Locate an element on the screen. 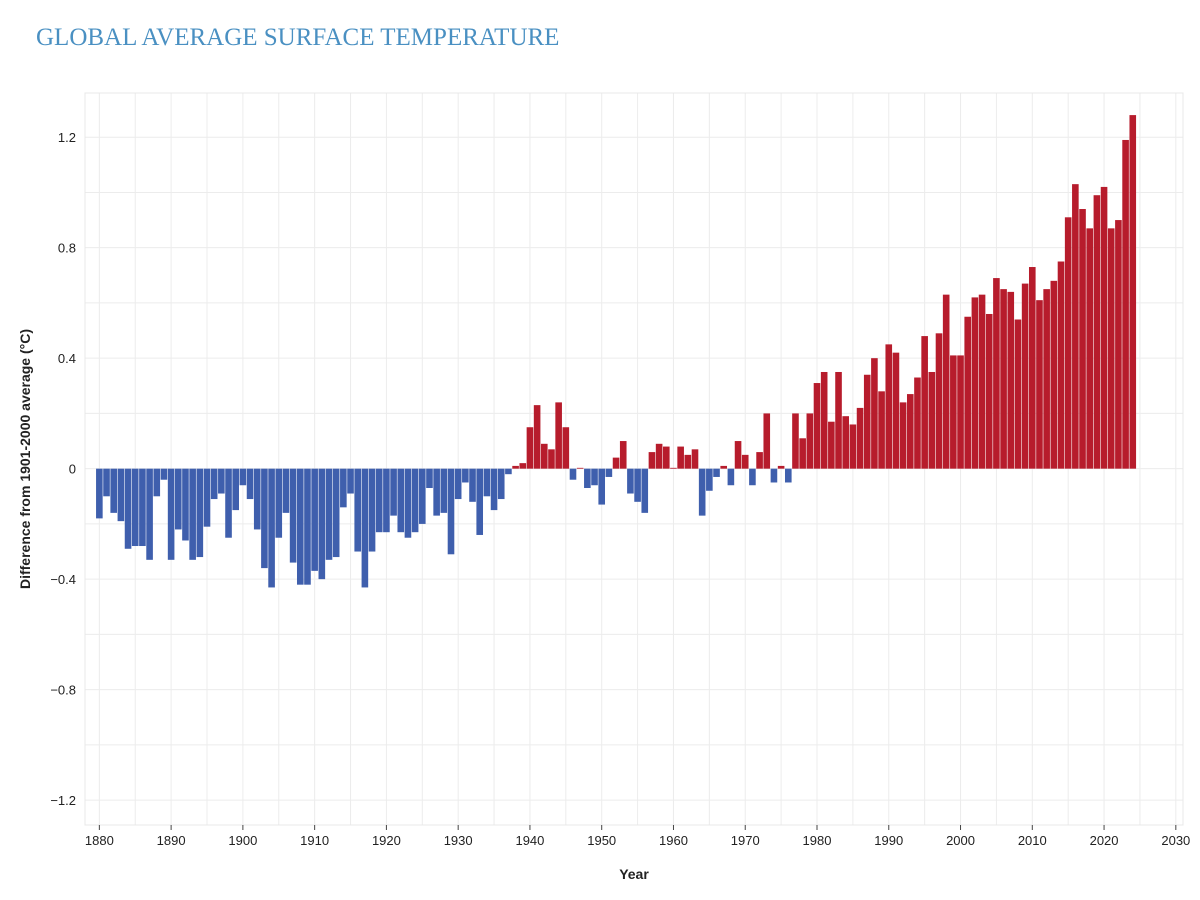 This screenshot has height=900, width=1200. x-tick-label: 1990 is located at coordinates (888, 840).